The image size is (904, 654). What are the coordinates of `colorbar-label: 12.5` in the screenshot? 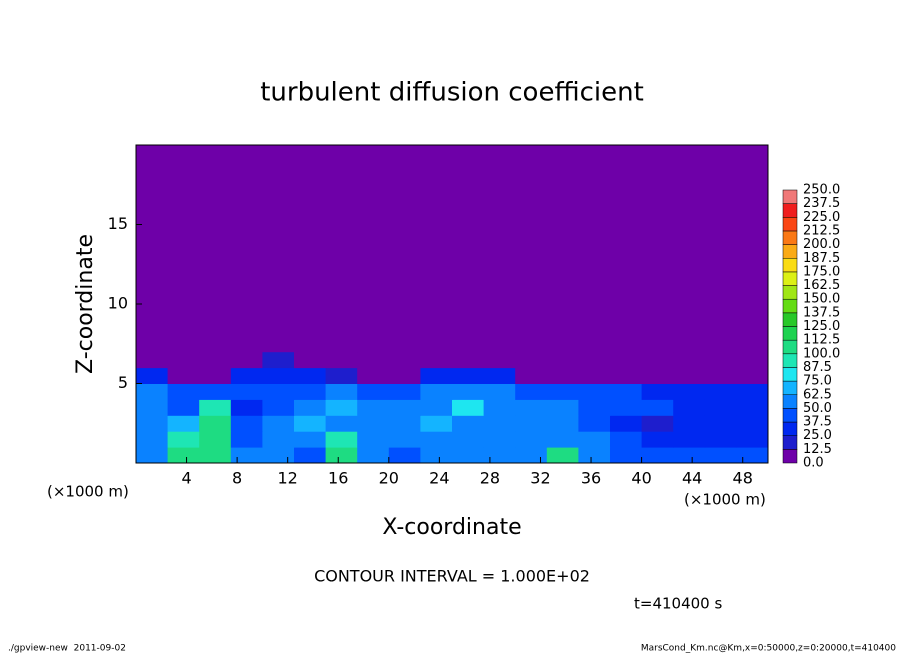 It's located at (817, 449).